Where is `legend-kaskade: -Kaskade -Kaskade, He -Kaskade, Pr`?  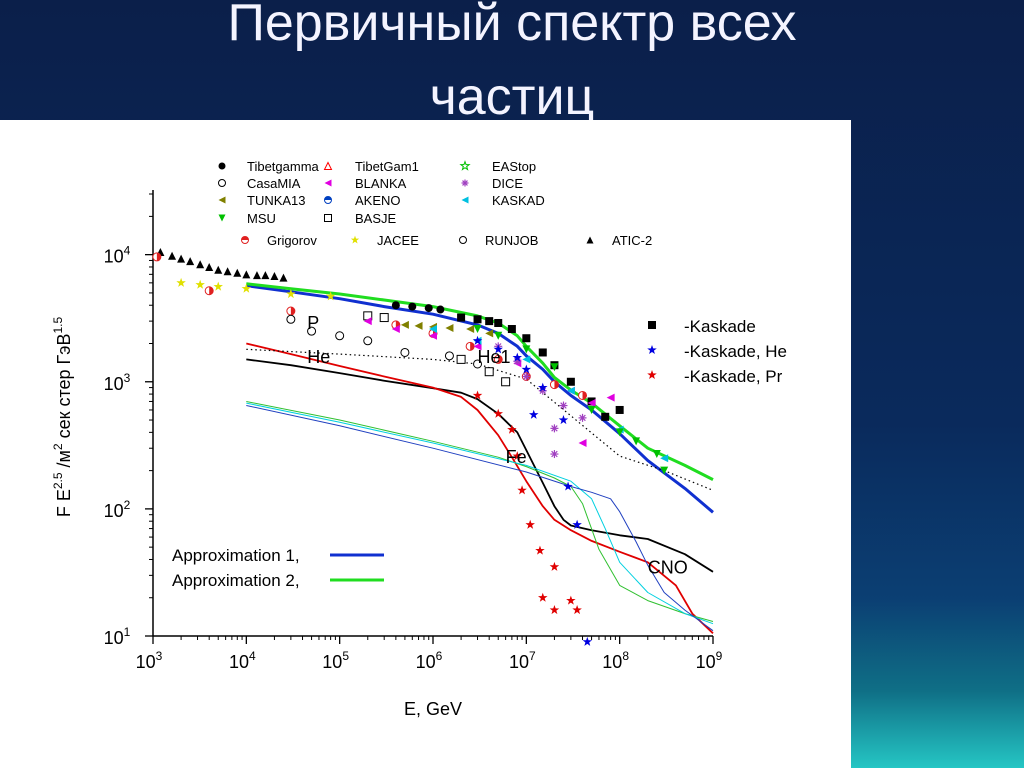 legend-kaskade: -Kaskade -Kaskade, He -Kaskade, Pr is located at coordinates (717, 351).